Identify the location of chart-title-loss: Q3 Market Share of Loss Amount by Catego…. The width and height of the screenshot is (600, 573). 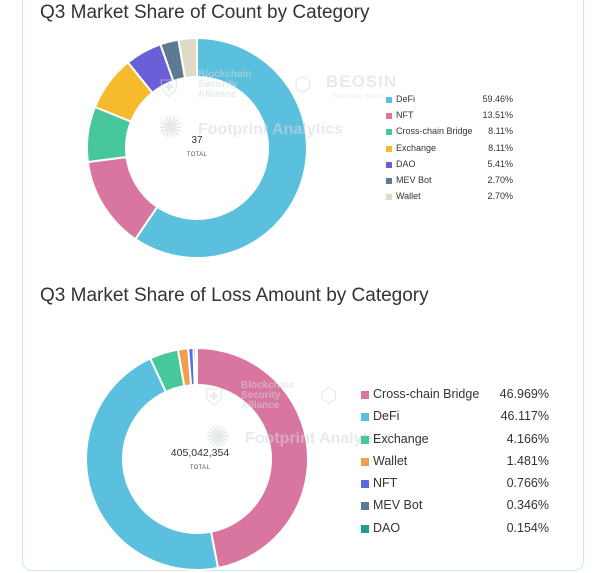
(234, 295).